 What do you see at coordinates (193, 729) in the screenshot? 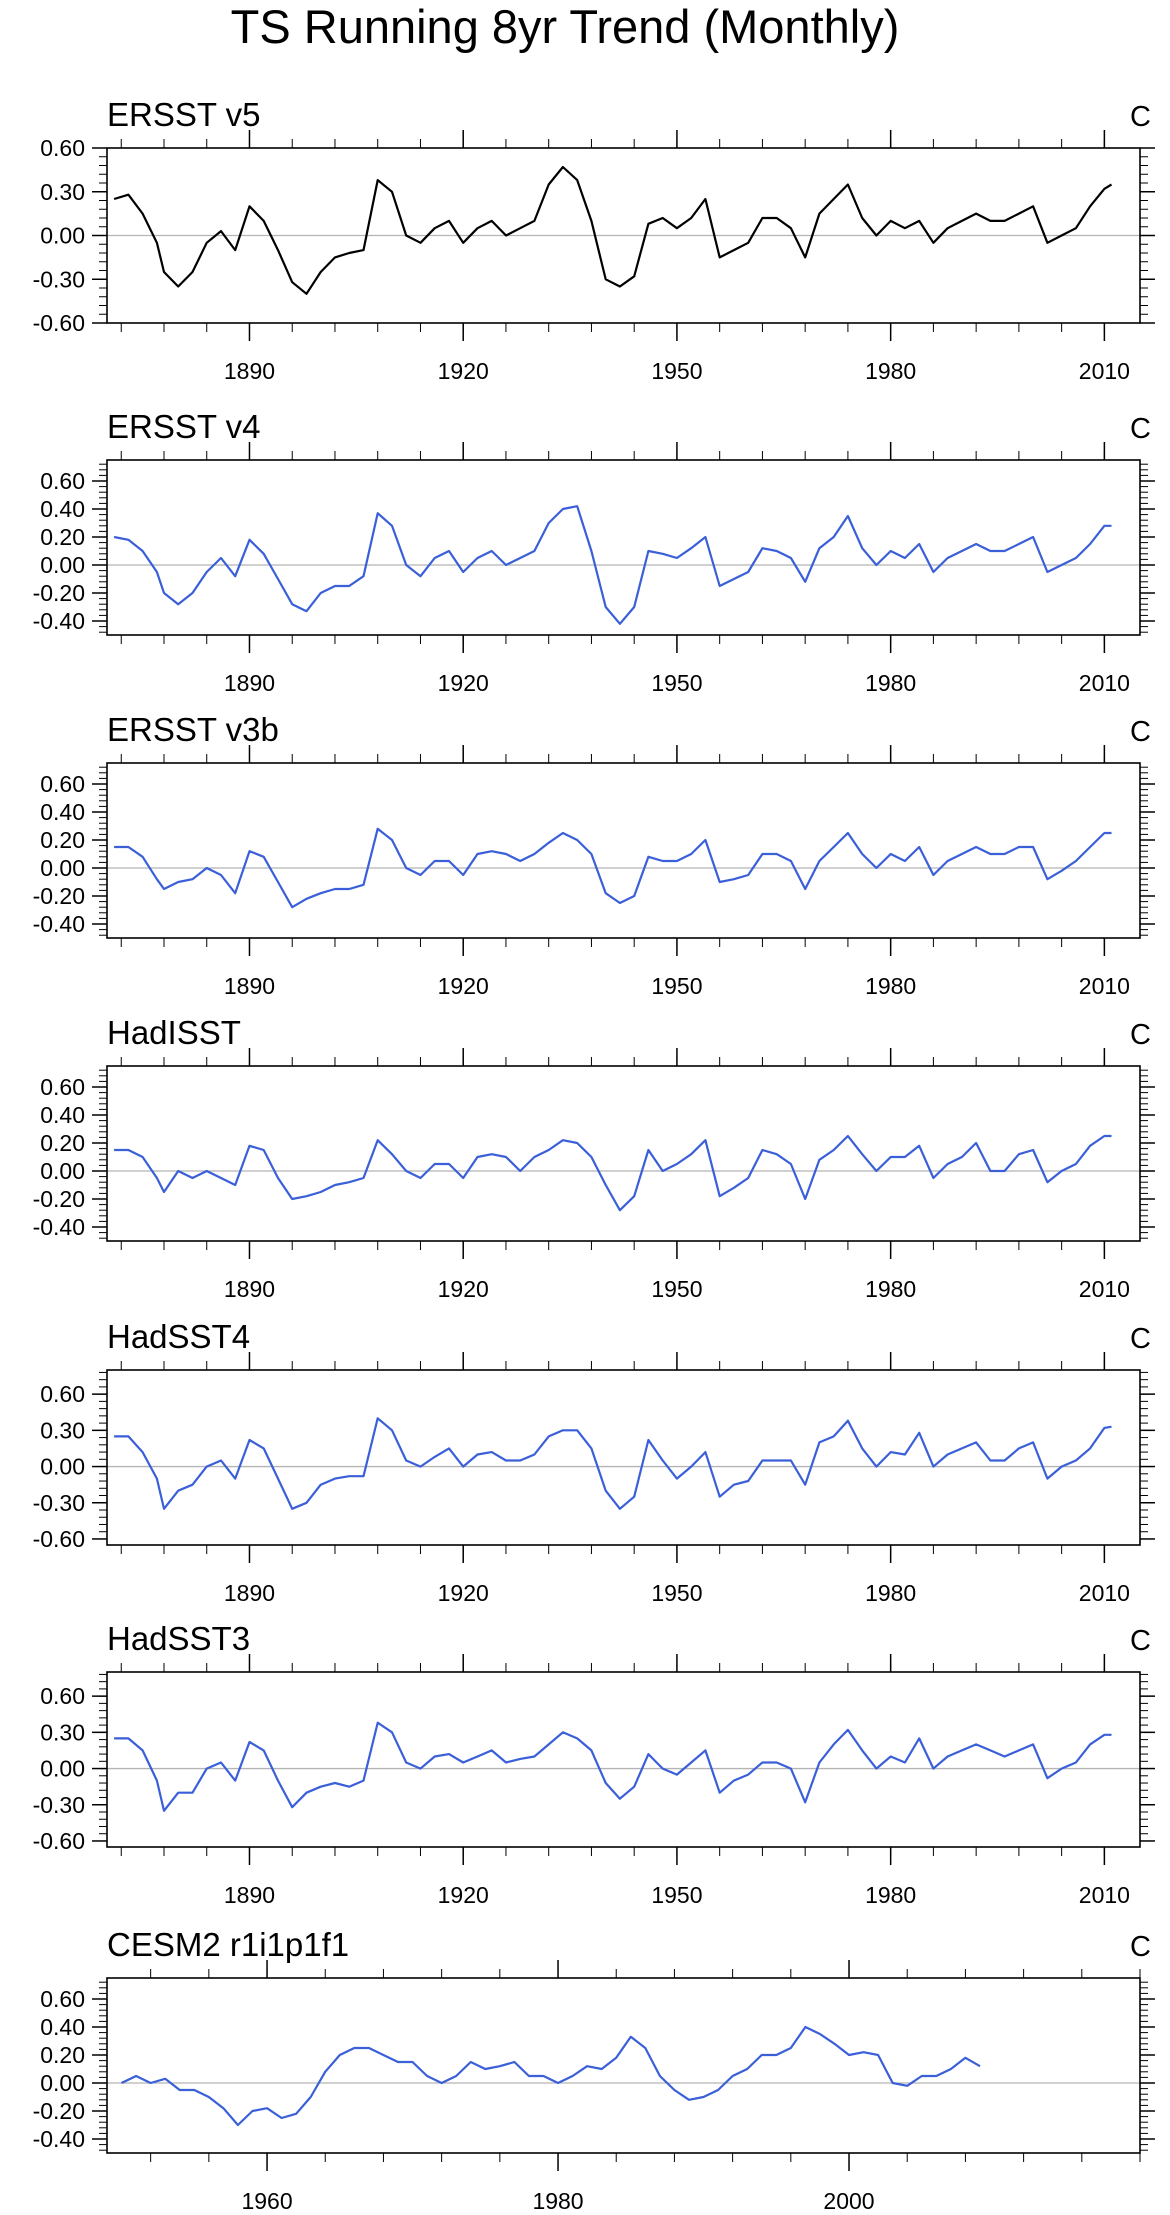
I see `panel-title: ERSST v3b` at bounding box center [193, 729].